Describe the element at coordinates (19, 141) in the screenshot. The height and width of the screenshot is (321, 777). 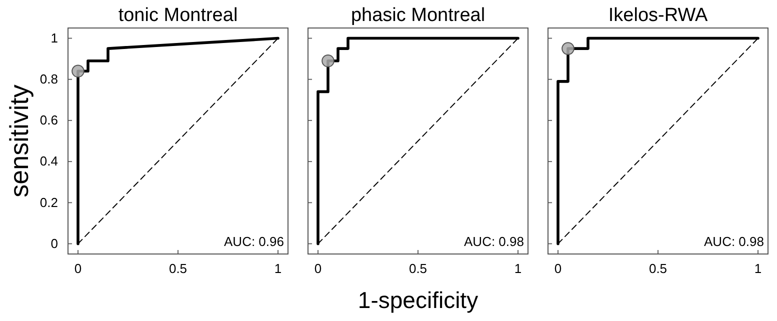
I see `y-axis-title: sensitivity` at that location.